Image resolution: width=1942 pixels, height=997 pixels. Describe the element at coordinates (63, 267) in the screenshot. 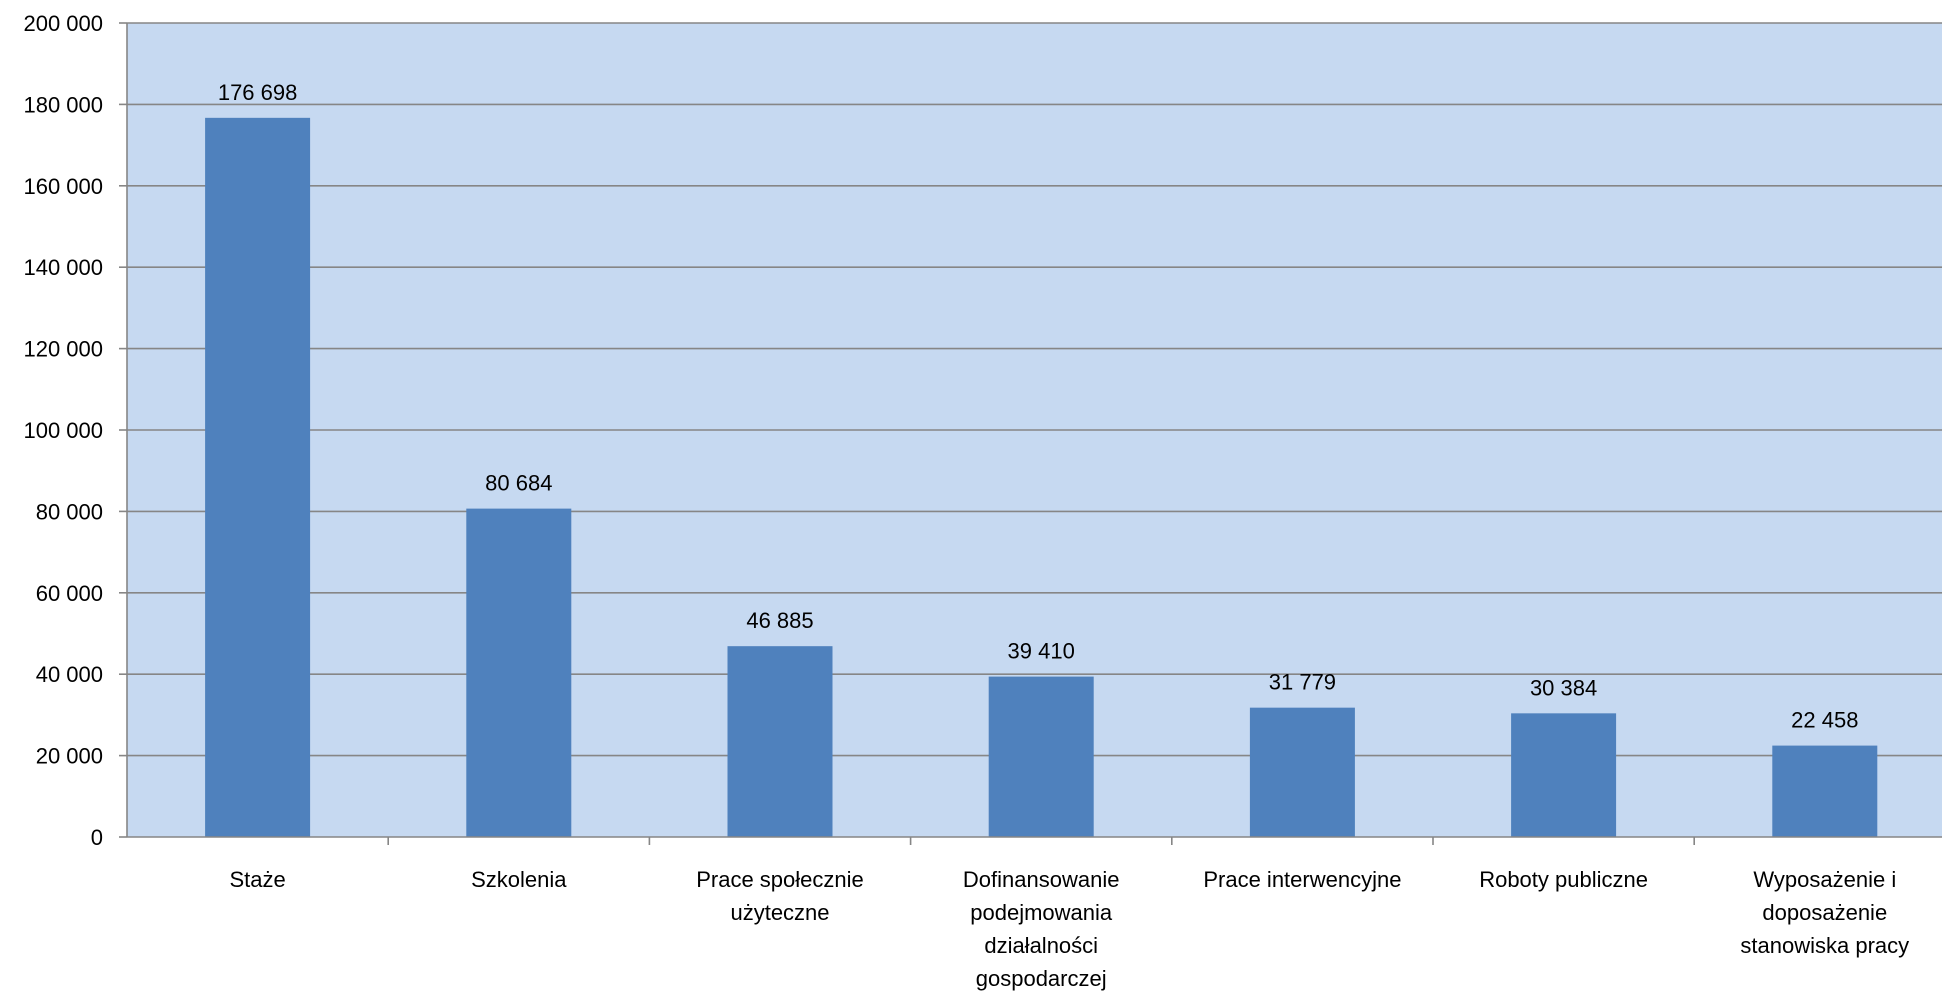

I see `y-tick-label: 140 000` at that location.